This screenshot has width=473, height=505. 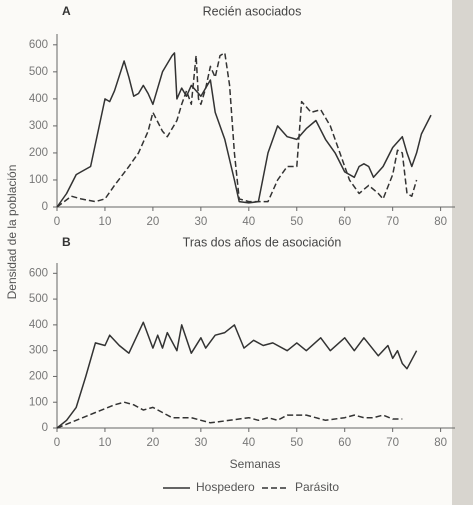 What do you see at coordinates (66, 242) in the screenshot?
I see `panel-letter: B` at bounding box center [66, 242].